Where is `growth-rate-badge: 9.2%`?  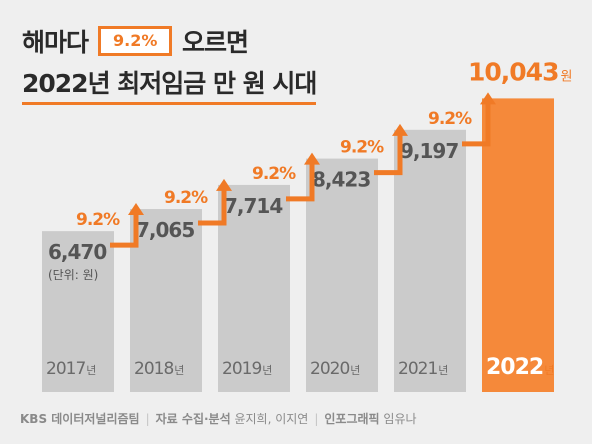 growth-rate-badge: 9.2% is located at coordinates (135, 41).